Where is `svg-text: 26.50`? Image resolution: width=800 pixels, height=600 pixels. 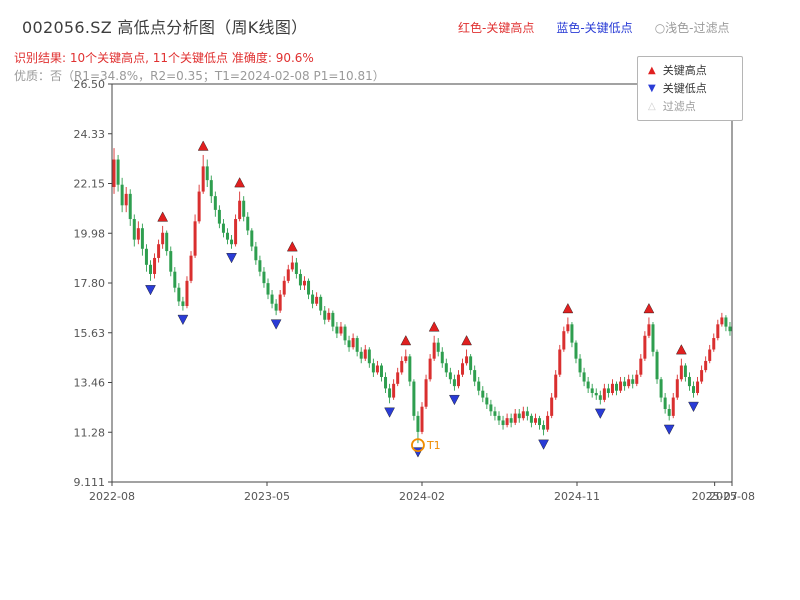
svg-text: 26.50 is located at coordinates (90, 84).